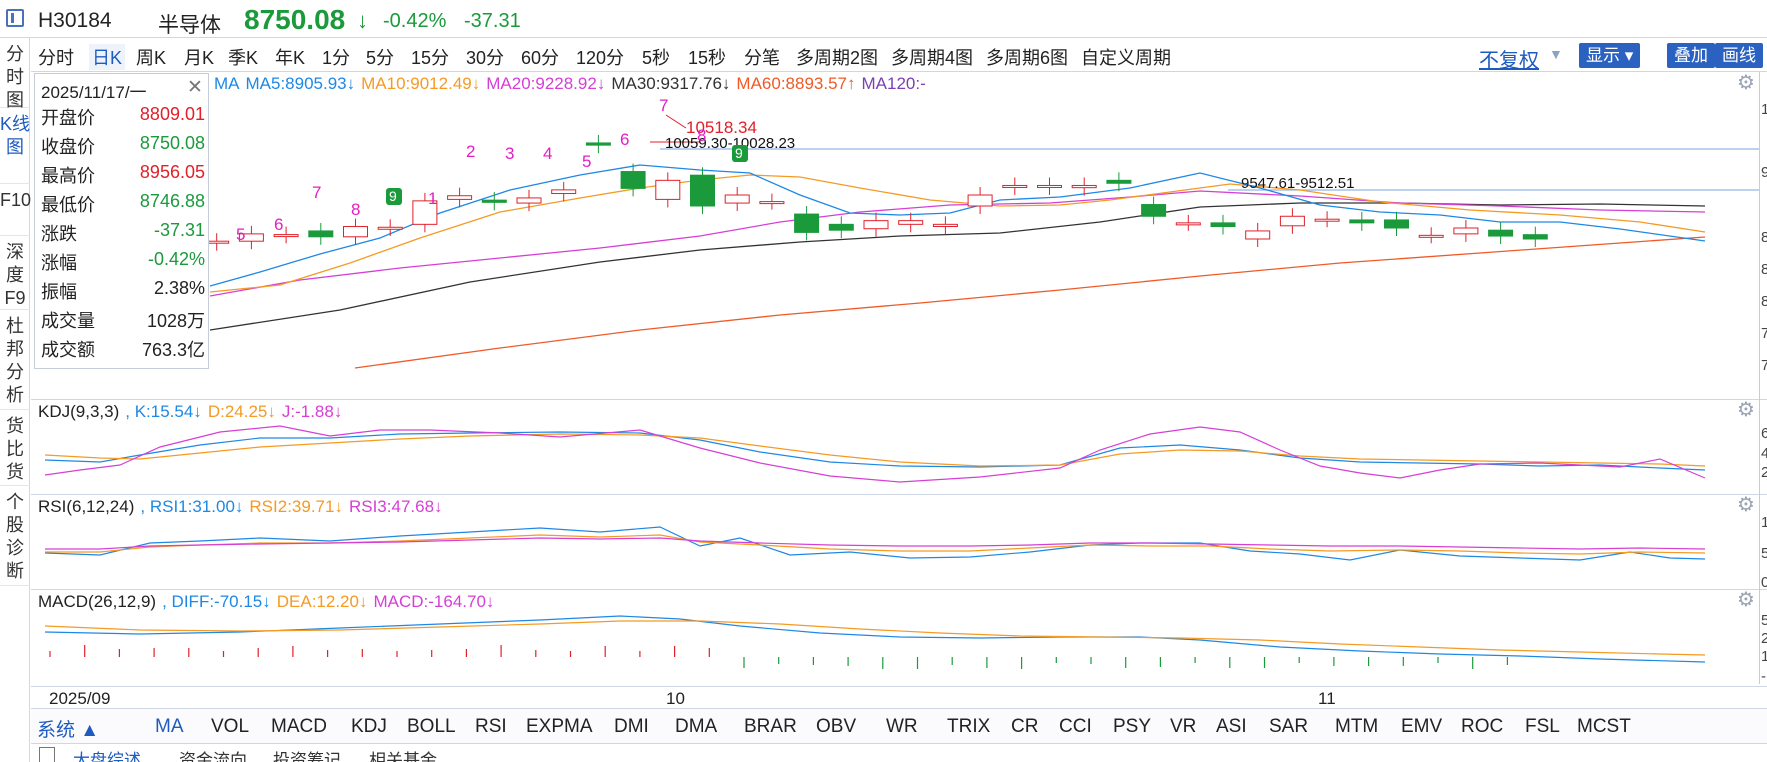 The height and width of the screenshot is (762, 1767). What do you see at coordinates (15, 135) in the screenshot?
I see `sidebar-item-label: K线图` at bounding box center [15, 135].